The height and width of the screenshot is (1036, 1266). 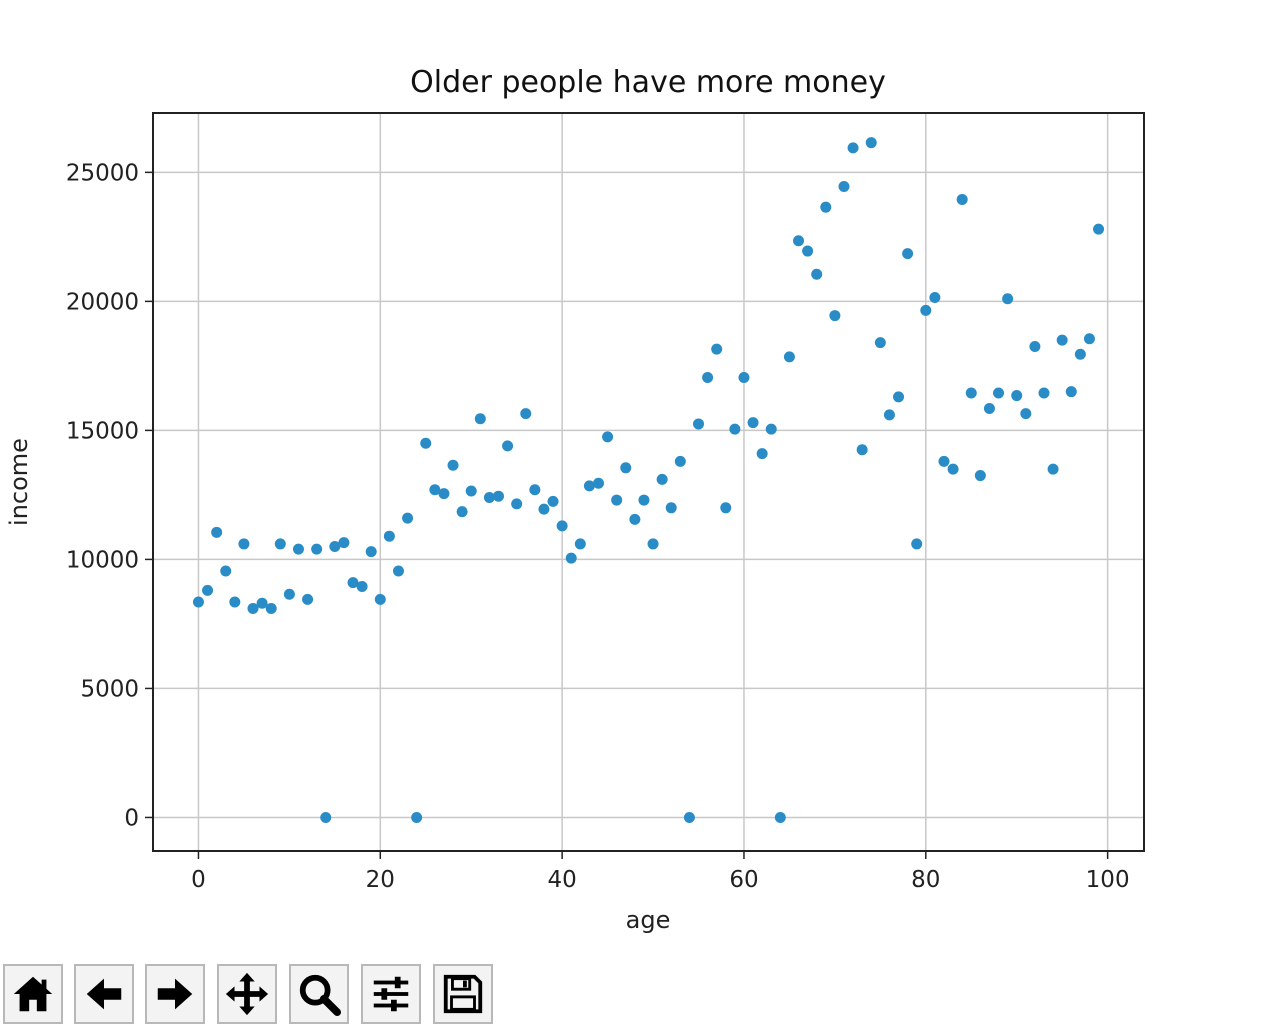 I want to click on x-tick-label: 100, so click(x=1108, y=880).